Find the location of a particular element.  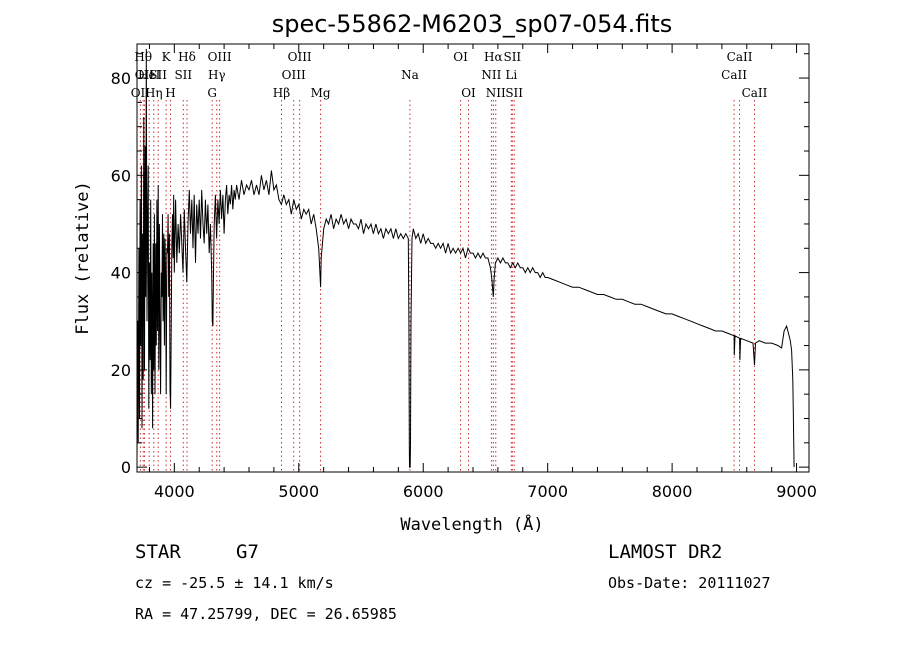

x-tick-label: 4000 is located at coordinates (174, 491).